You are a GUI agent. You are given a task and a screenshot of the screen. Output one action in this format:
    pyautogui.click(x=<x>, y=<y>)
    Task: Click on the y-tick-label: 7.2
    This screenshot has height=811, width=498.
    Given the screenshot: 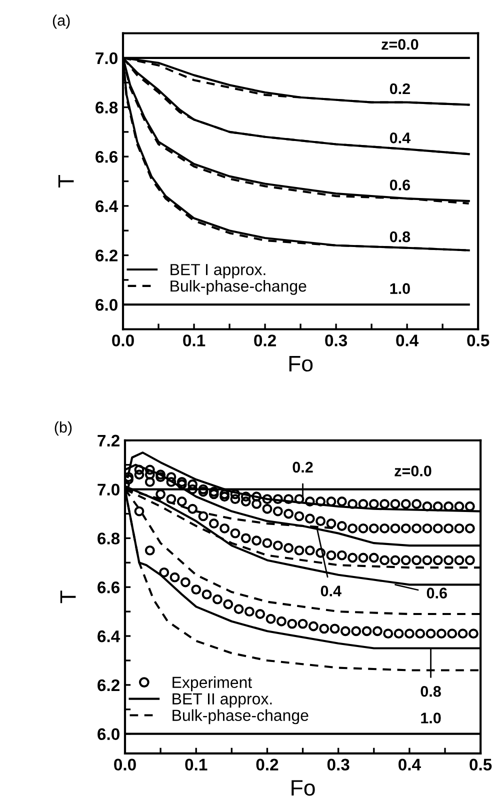 What is the action you would take?
    pyautogui.click(x=109, y=440)
    